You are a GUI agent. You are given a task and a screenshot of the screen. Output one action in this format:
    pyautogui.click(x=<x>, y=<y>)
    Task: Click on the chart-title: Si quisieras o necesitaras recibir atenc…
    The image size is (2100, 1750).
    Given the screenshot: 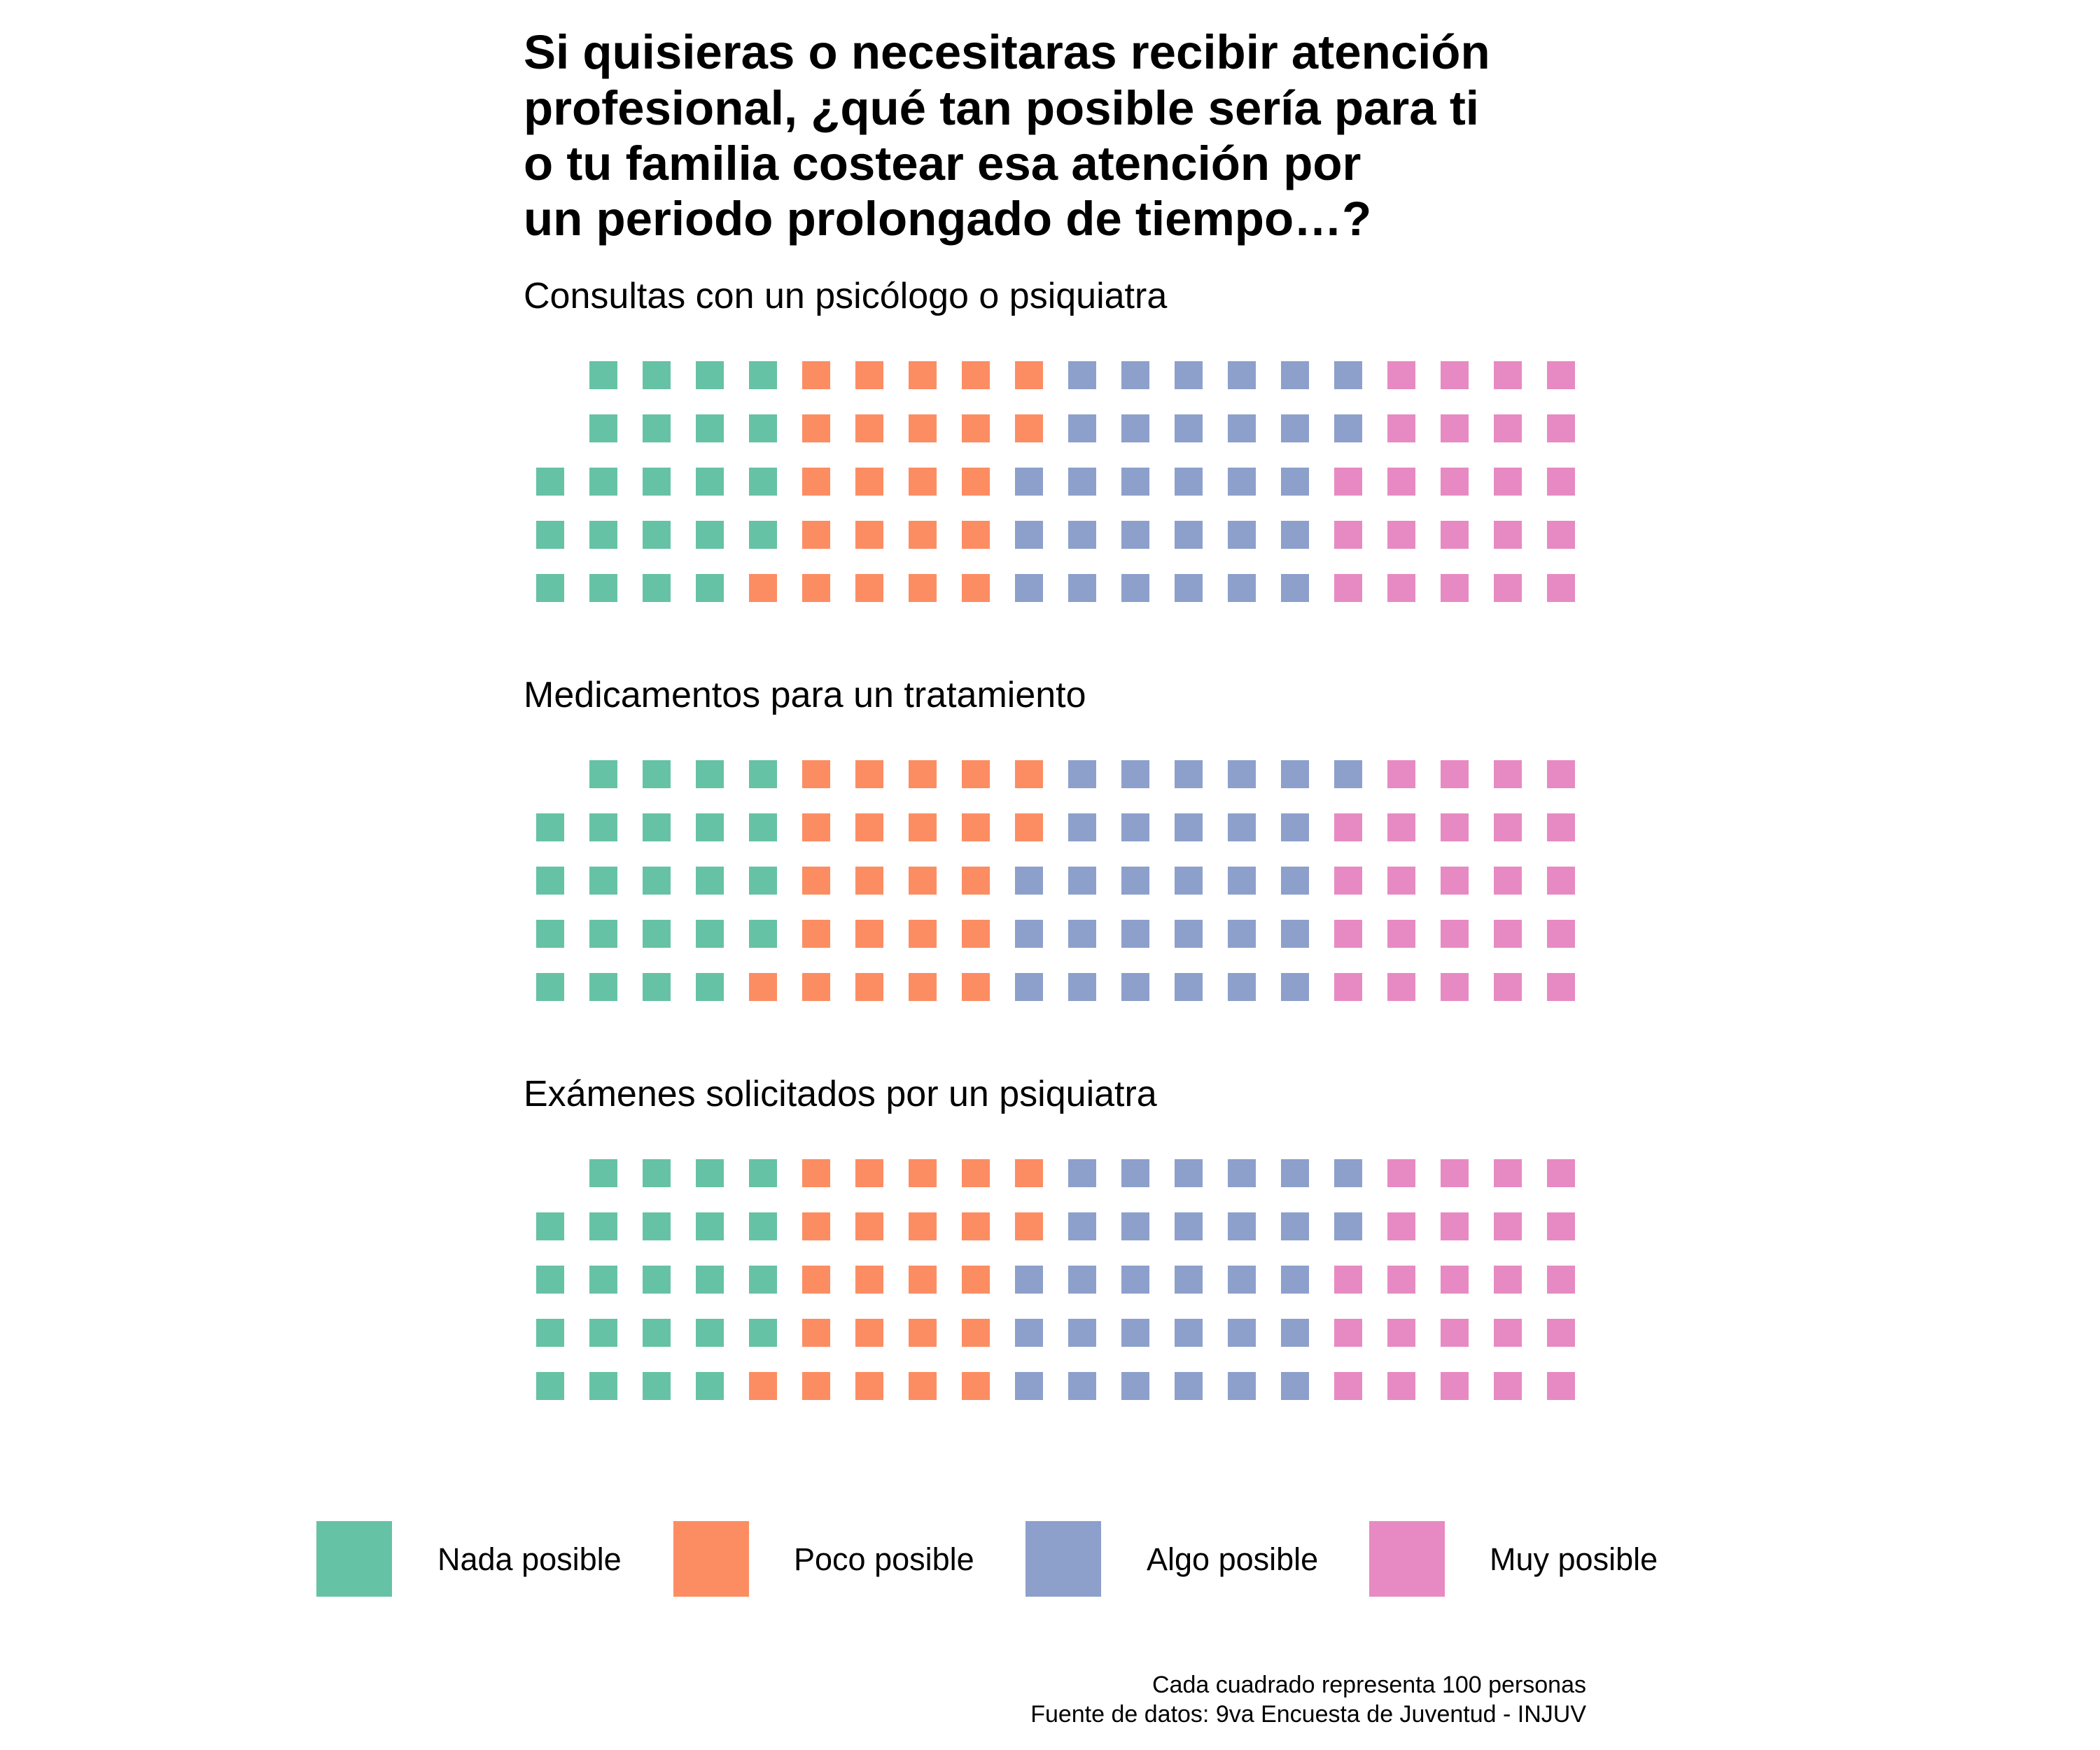 What is the action you would take?
    pyautogui.click(x=1007, y=135)
    